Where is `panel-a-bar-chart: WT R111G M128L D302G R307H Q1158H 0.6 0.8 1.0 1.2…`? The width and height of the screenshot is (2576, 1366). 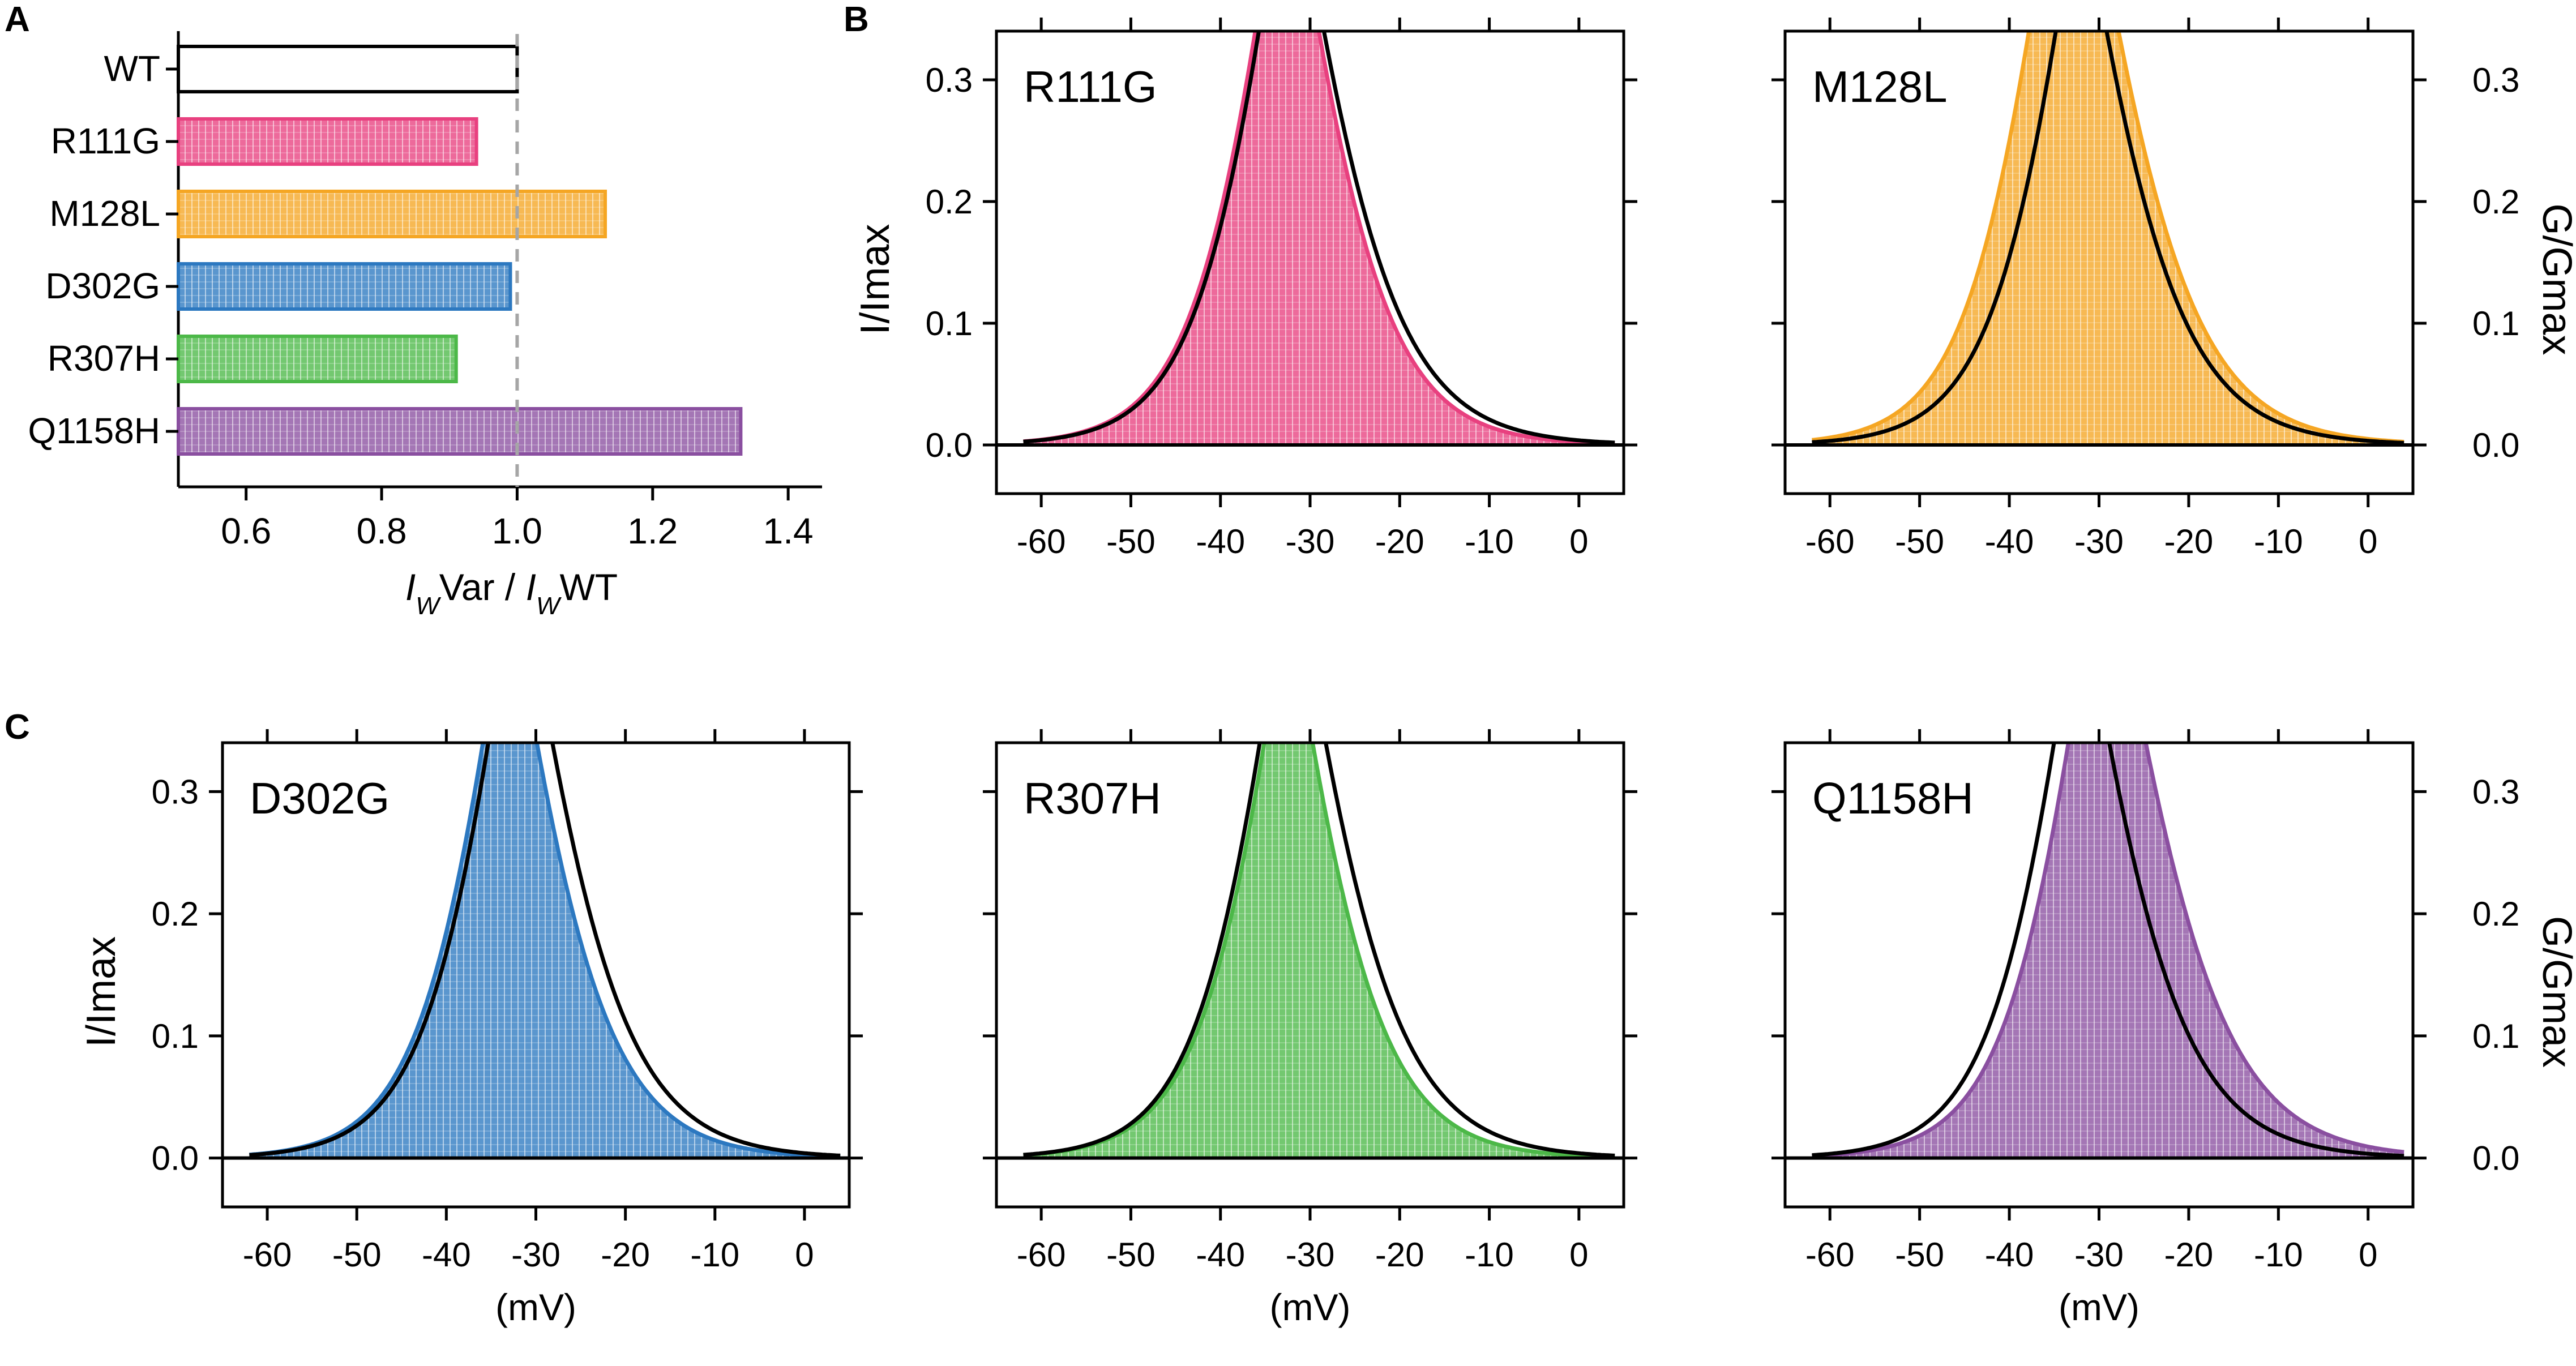
panel-a-bar-chart: WT R111G M128L D302G R307H Q1158H 0.6 0.8 1.0 1.2… is located at coordinates (425, 325).